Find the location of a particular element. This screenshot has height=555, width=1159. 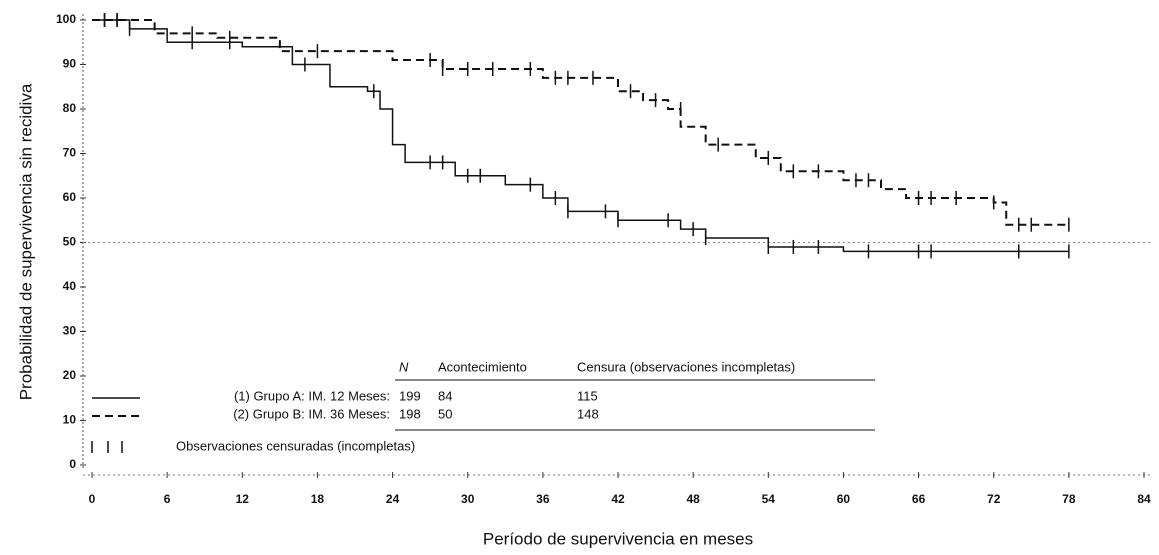

x-tick-label: 84 is located at coordinates (1144, 499).